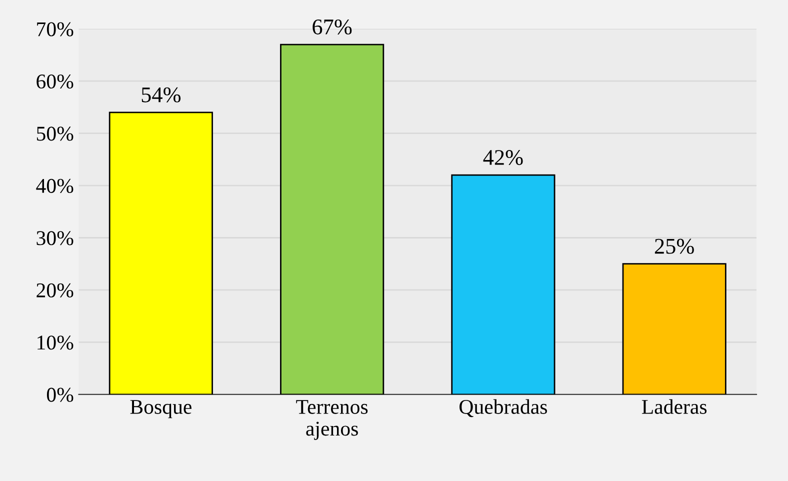  What do you see at coordinates (55, 186) in the screenshot?
I see `y-tick-label: 40%` at bounding box center [55, 186].